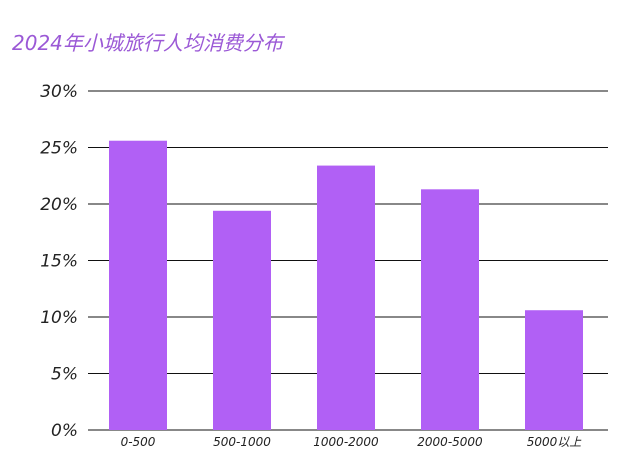 This screenshot has height=468, width=640. I want to click on chart-title: 2024年小城旅行人均消费分布, so click(147, 43).